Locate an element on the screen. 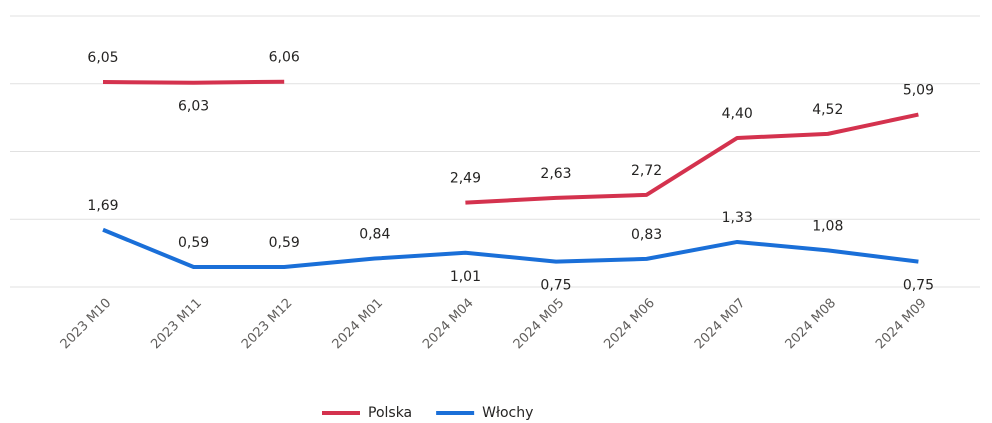 The width and height of the screenshot is (992, 423). data-label: 0,84 is located at coordinates (374, 235).